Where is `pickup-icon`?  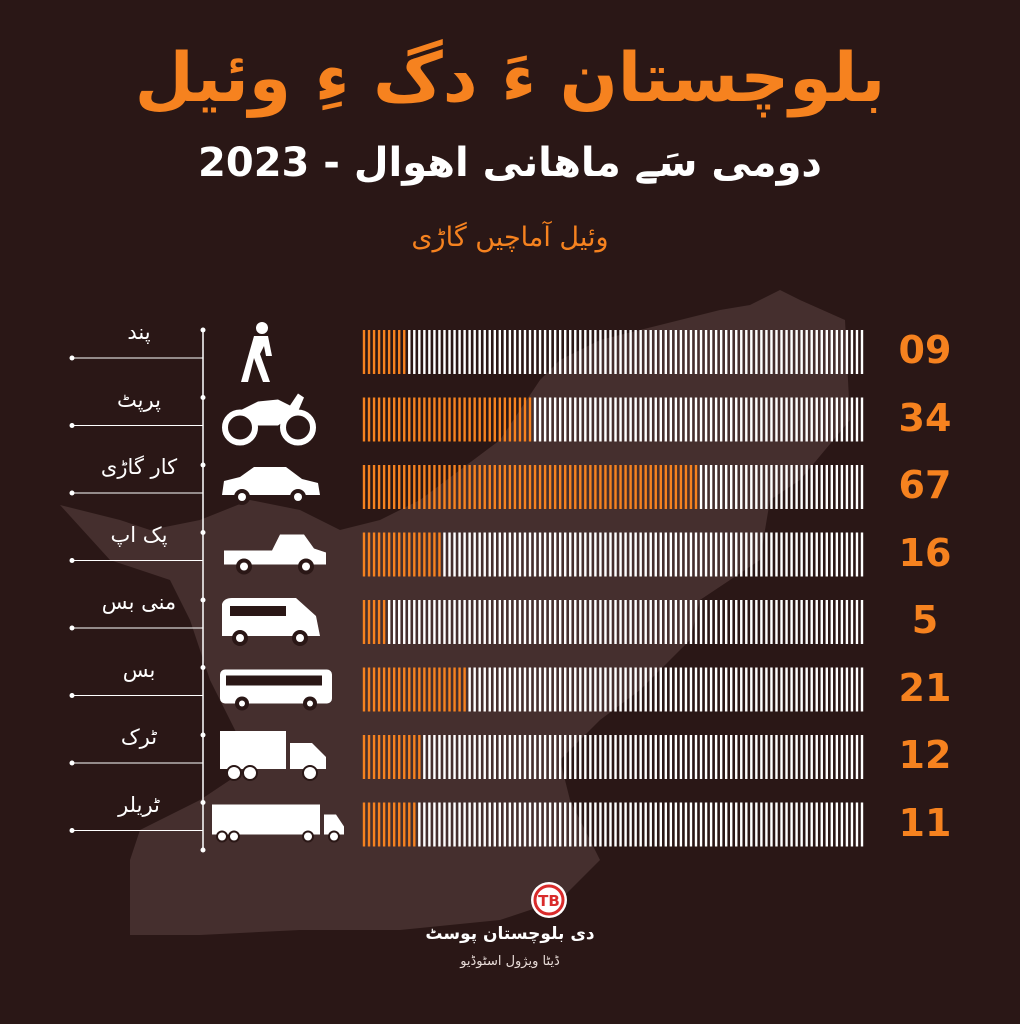
pickup-icon is located at coordinates (275, 554).